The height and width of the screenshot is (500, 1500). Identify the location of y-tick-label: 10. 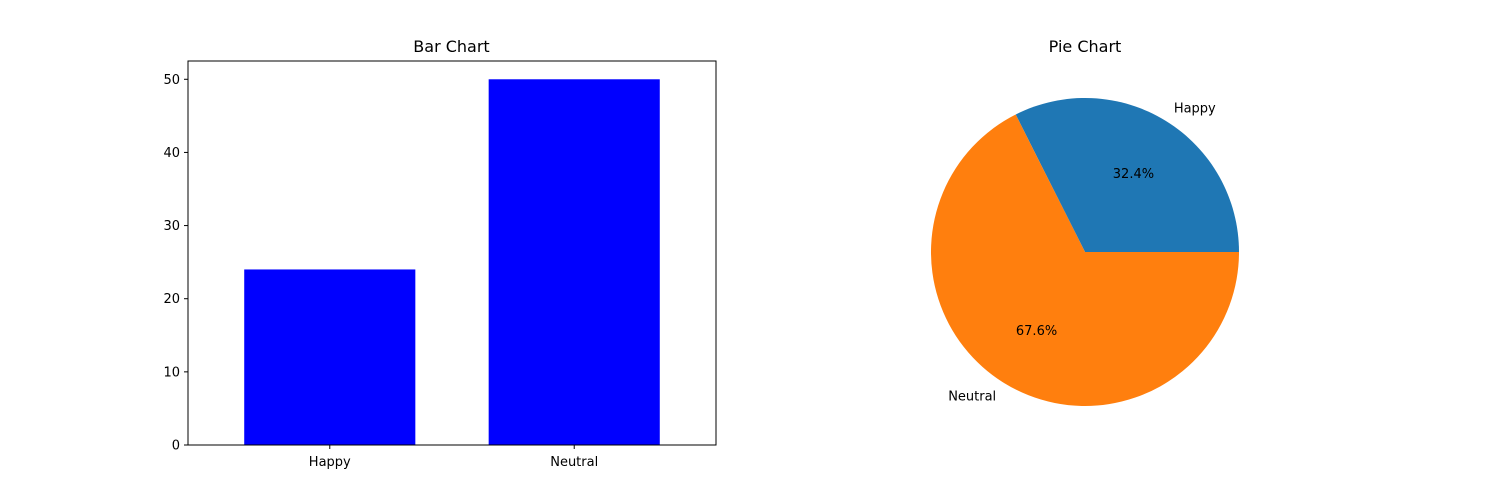
(171, 372).